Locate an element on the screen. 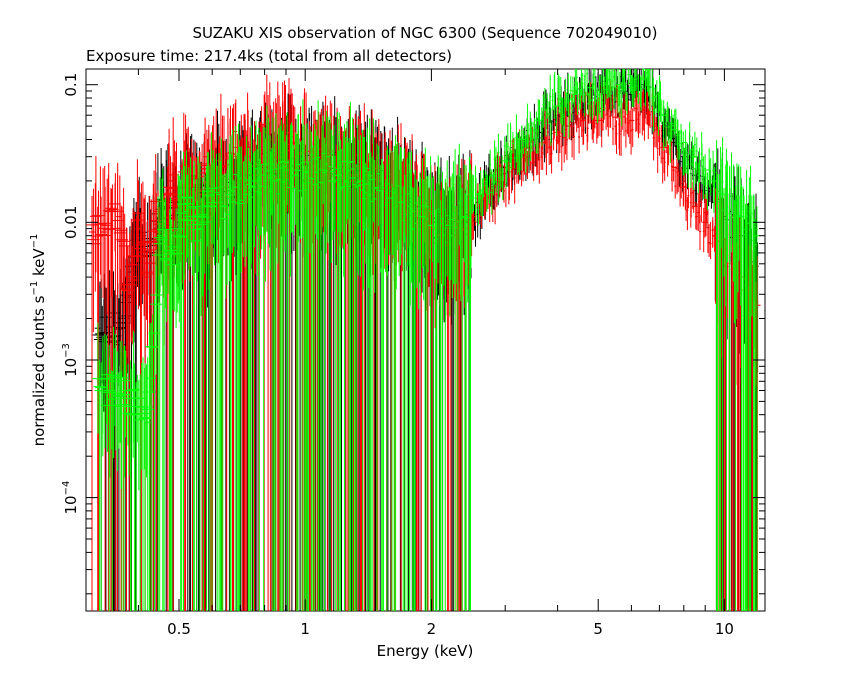 This screenshot has height=680, width=850. y-tick-label: 10−3 is located at coordinates (70, 360).